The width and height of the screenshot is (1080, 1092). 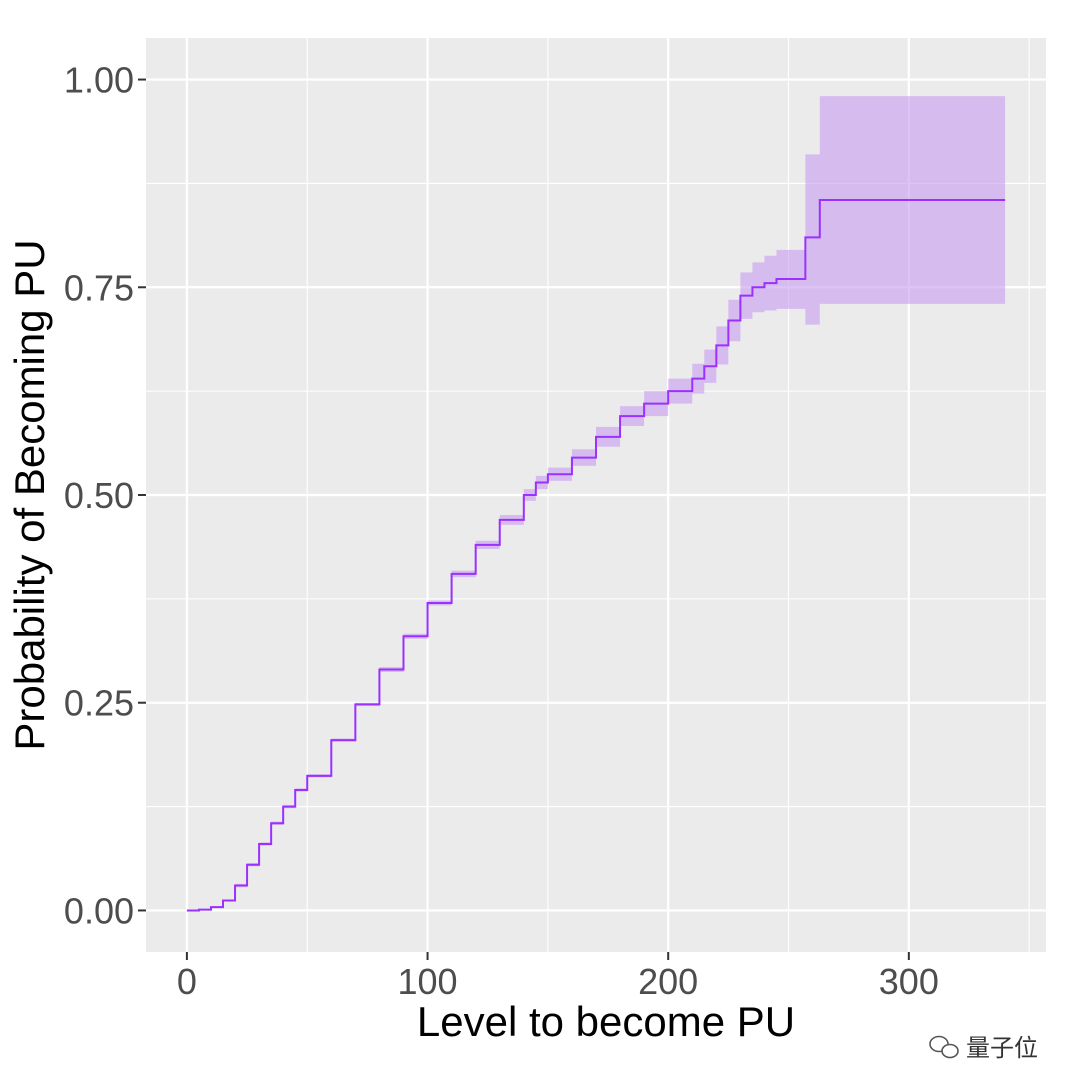 What do you see at coordinates (187, 981) in the screenshot?
I see `x-tick-label: 0` at bounding box center [187, 981].